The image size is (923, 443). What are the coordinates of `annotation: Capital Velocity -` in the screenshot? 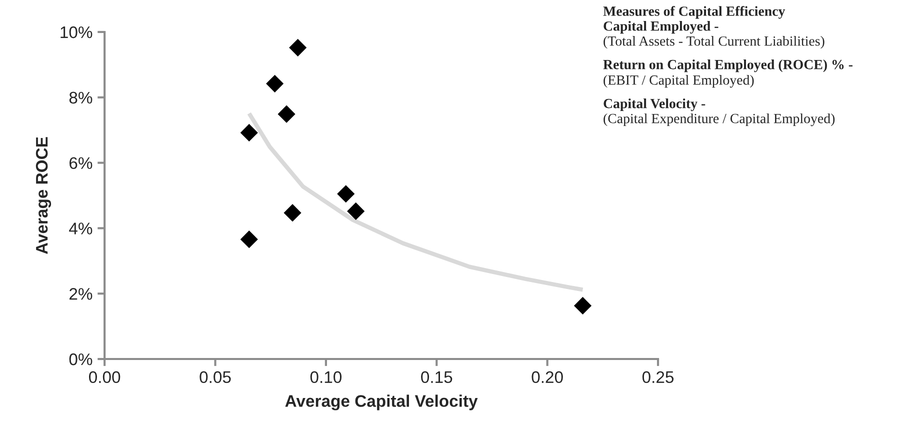 It's located at (655, 105).